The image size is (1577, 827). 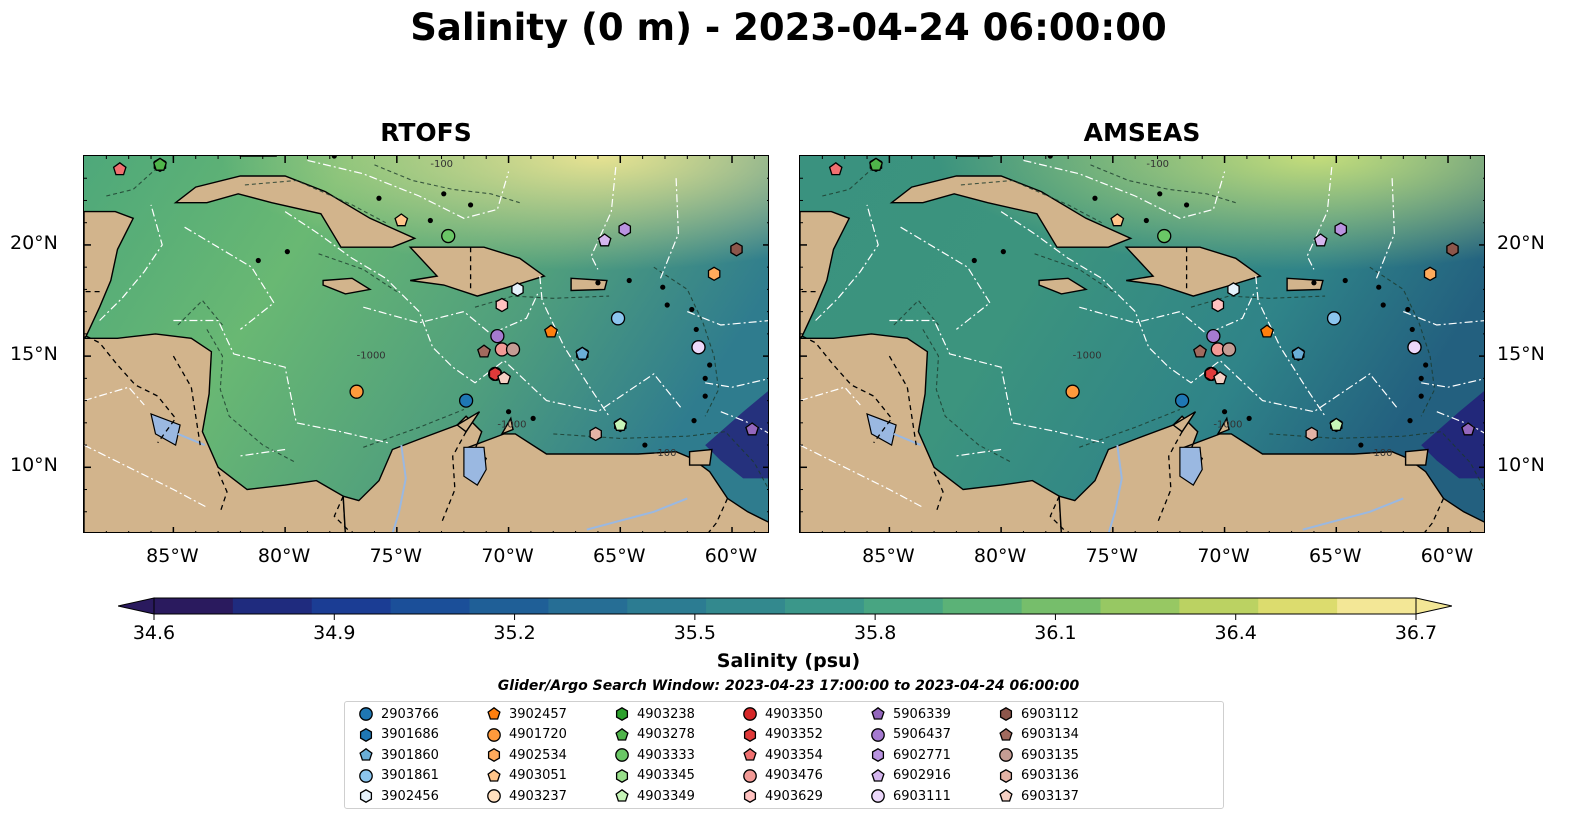 What do you see at coordinates (398, 714) in the screenshot?
I see `legend-entry-2903766: 2903766` at bounding box center [398, 714].